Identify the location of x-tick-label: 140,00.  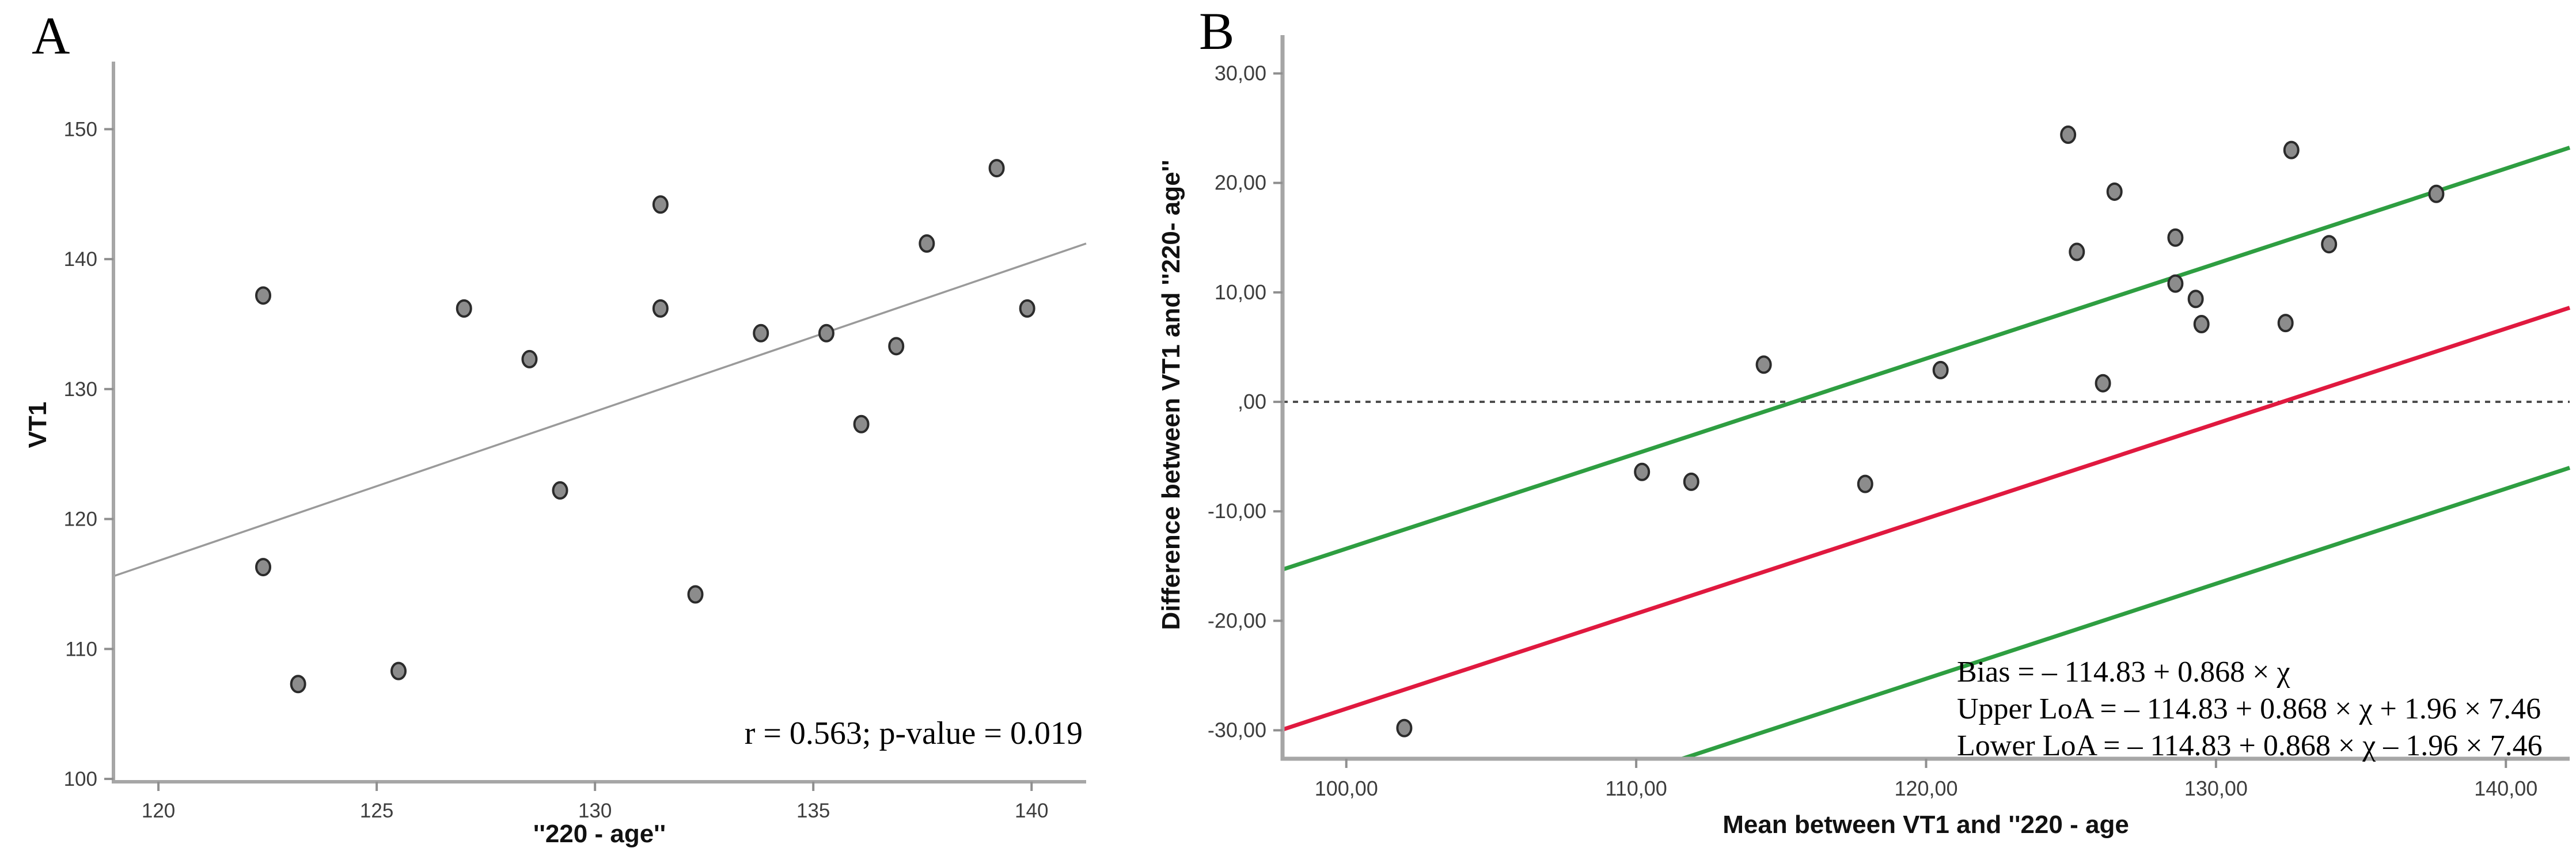
(2505, 788).